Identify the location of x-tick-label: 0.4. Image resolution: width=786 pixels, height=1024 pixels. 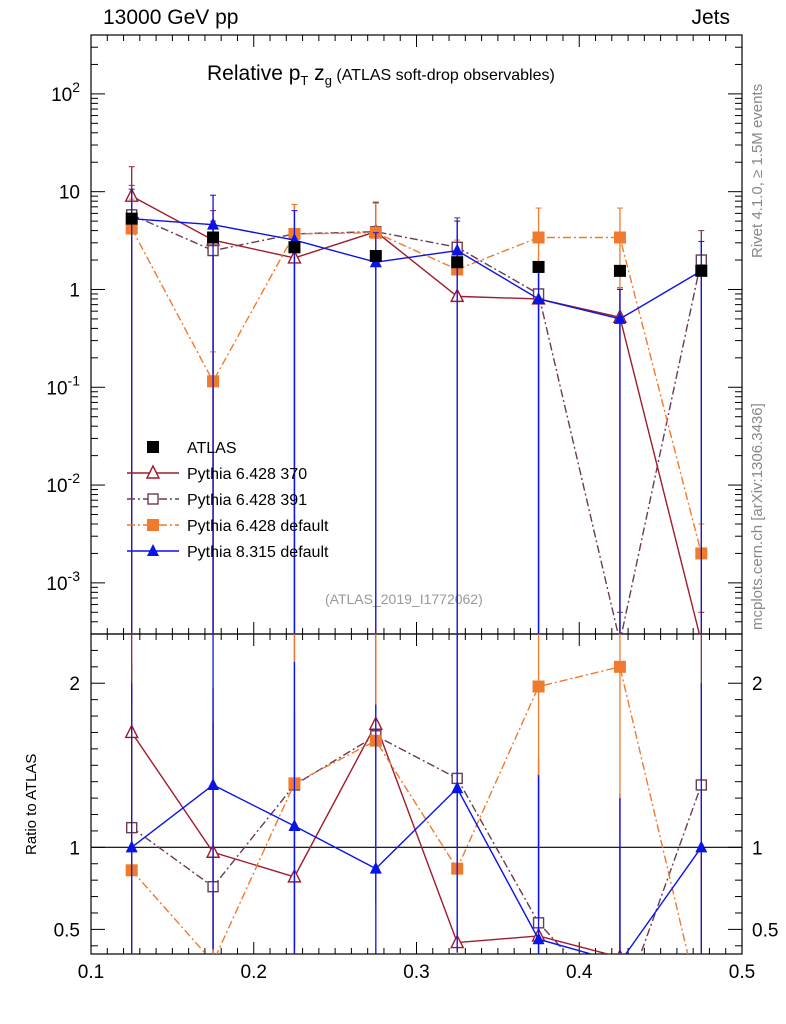
(579, 972).